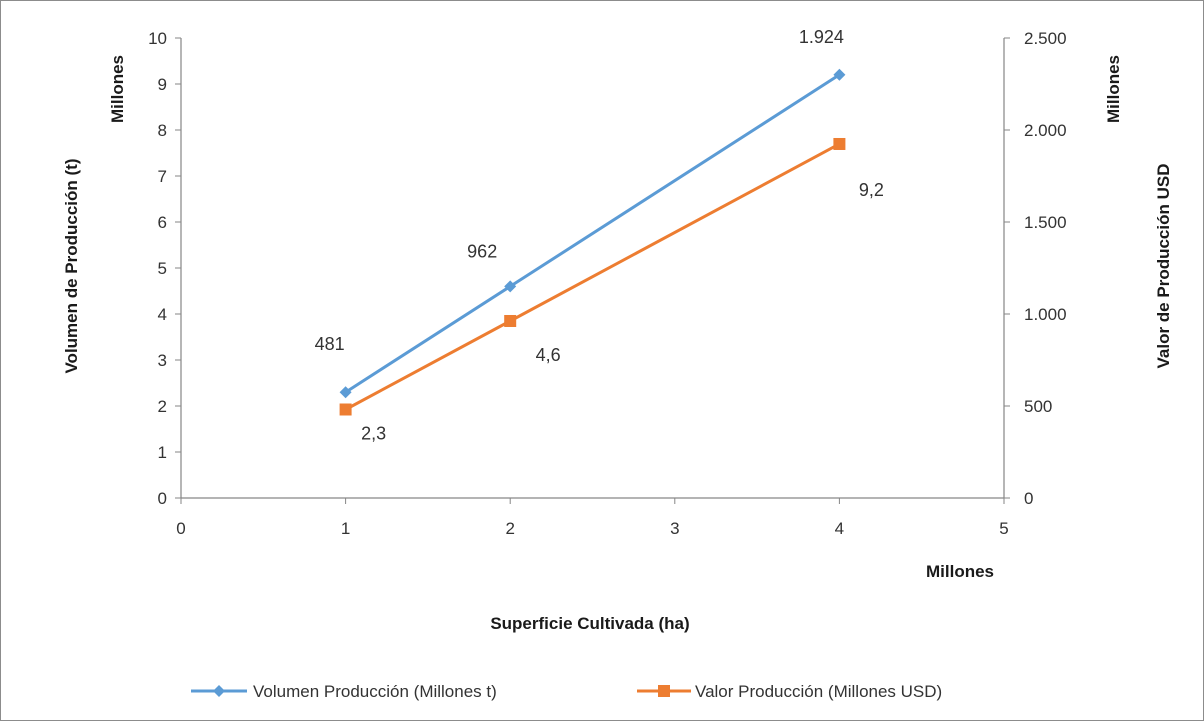  Describe the element at coordinates (589, 623) in the screenshot. I see `x-axis-title: Superficie Cultivada (ha)` at that location.